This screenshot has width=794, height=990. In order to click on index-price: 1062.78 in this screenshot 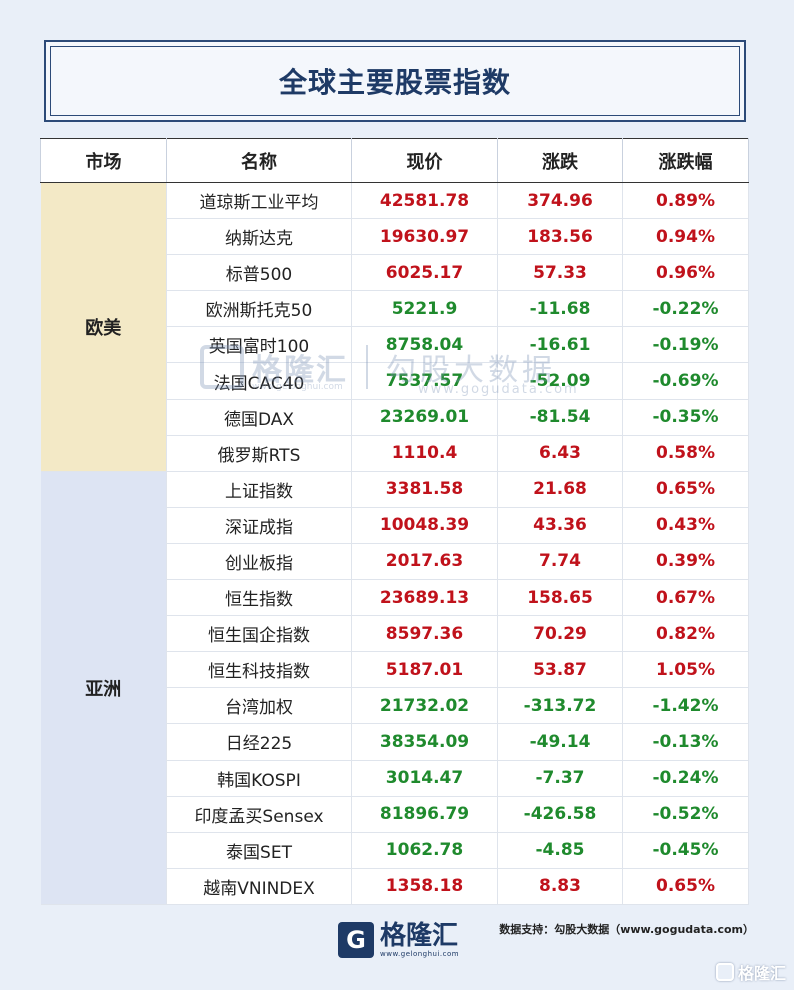, I will do `click(424, 850)`.